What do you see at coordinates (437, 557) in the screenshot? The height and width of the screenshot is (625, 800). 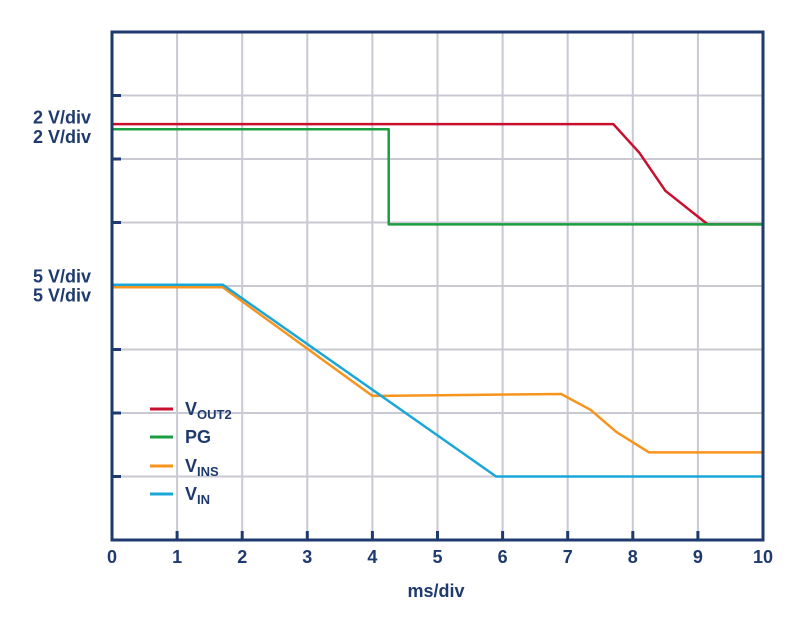 I see `x-tick-label: 5` at bounding box center [437, 557].